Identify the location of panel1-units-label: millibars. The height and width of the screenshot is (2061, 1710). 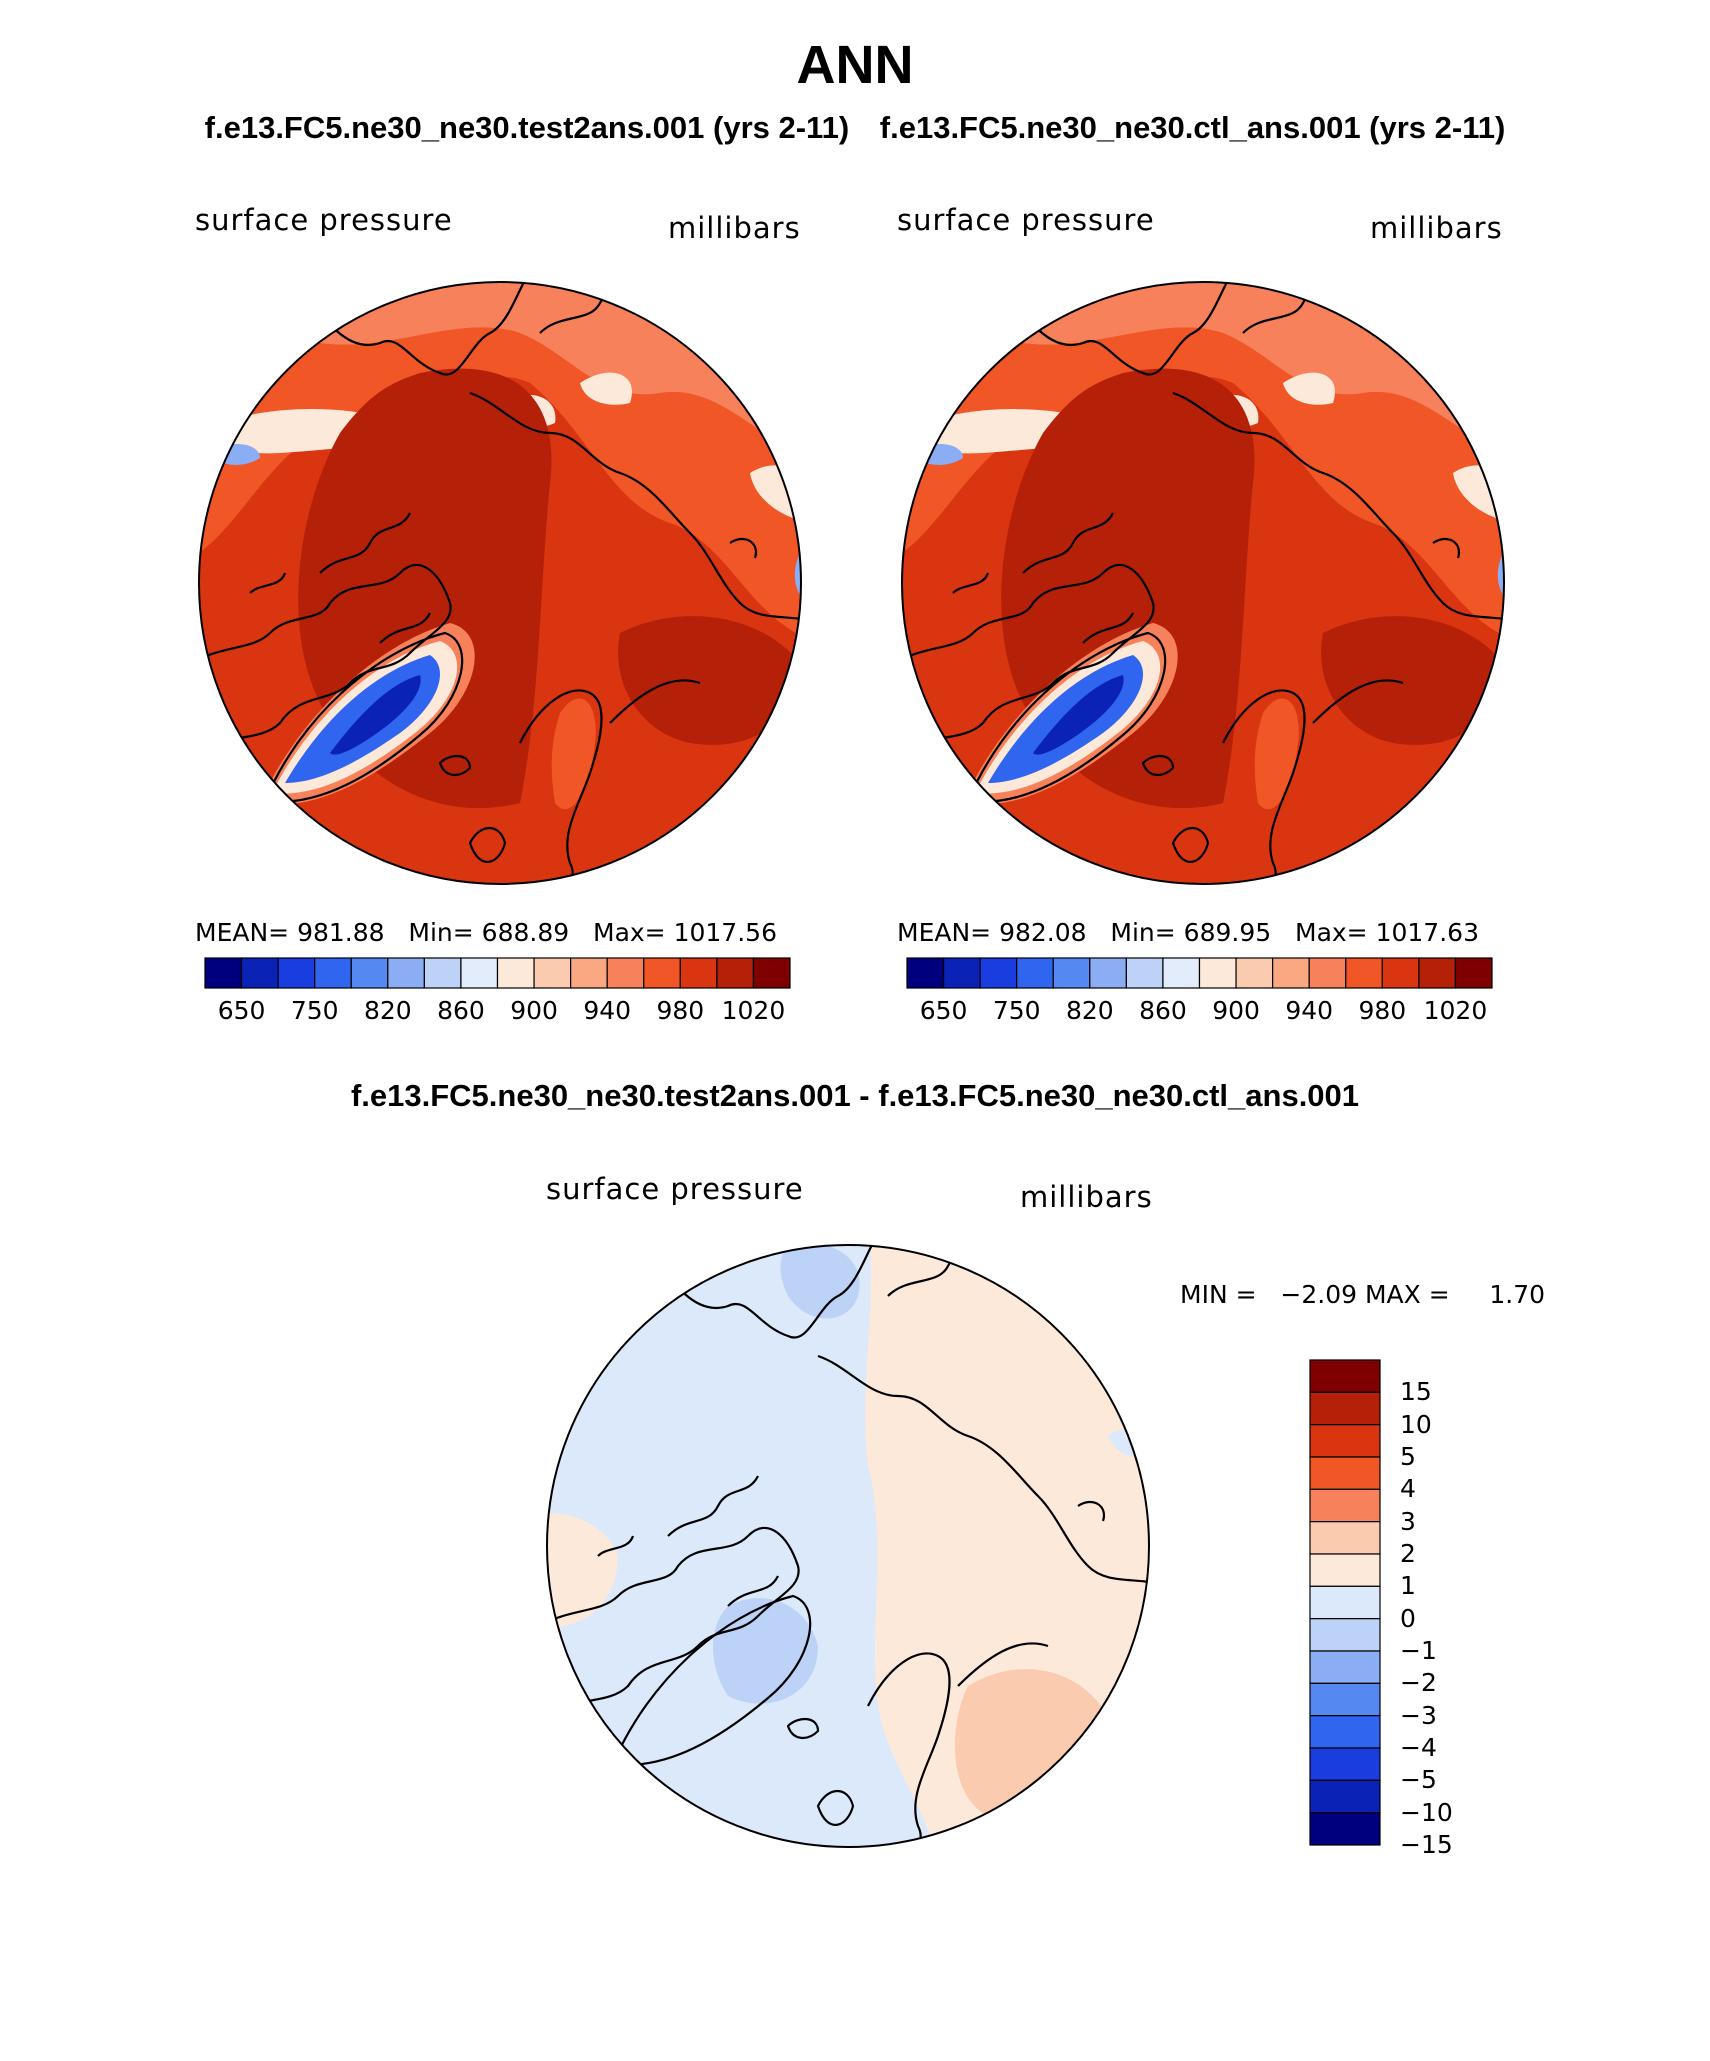
(734, 228).